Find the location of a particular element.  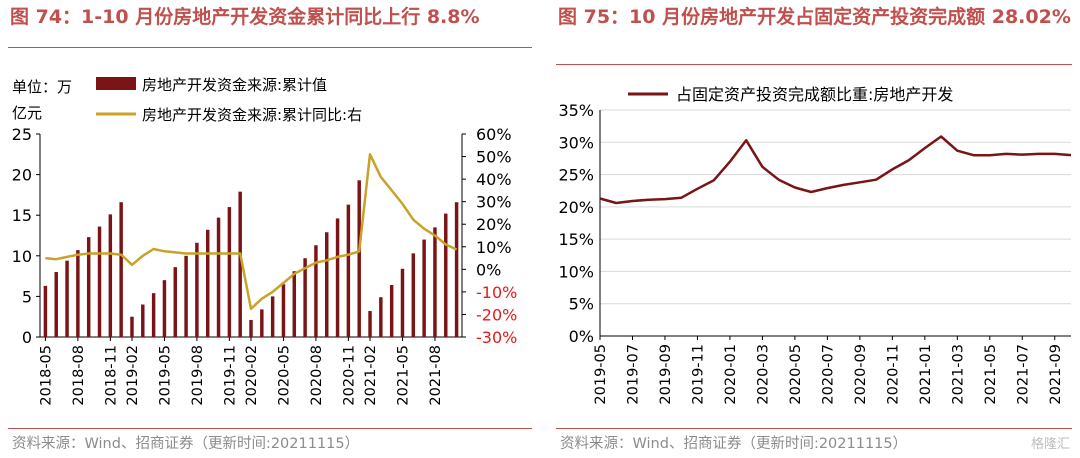

x-tick-label: 2021-08 is located at coordinates (436, 375).